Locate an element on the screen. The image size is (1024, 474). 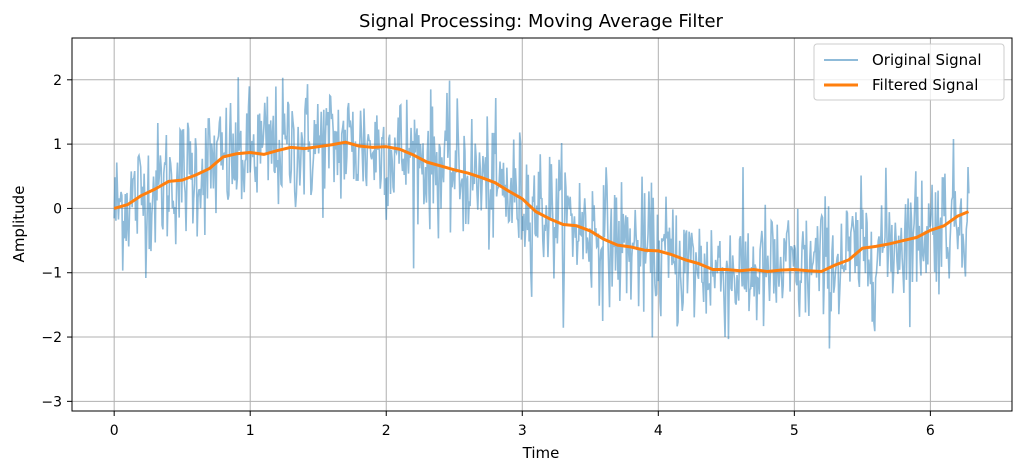
legend-label-original-signal: Original Signal is located at coordinates (927, 60).